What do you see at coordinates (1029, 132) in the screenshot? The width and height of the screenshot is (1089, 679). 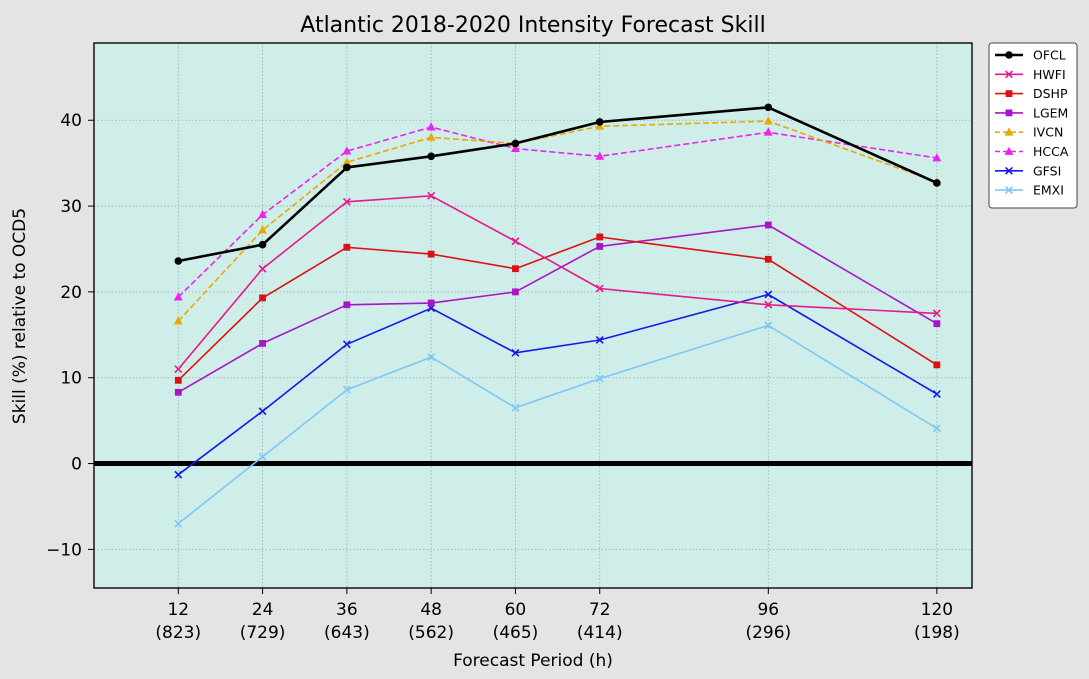 I see `legend-item-ivcn: IVCN` at bounding box center [1029, 132].